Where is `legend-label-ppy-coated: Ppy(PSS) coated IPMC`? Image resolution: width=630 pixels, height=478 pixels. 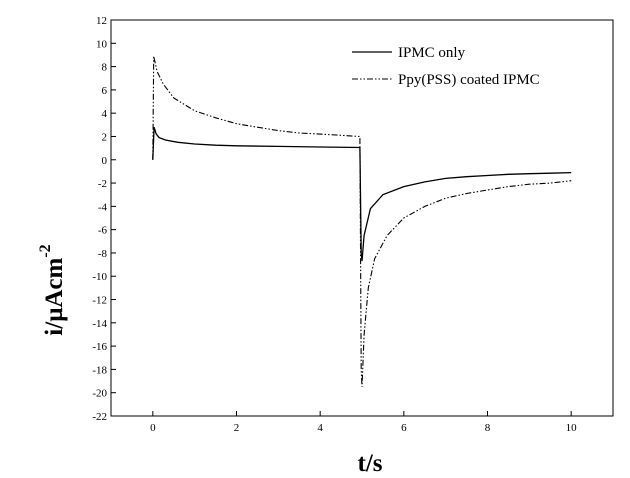
legend-label-ppy-coated: Ppy(PSS) coated IPMC is located at coordinates (469, 80).